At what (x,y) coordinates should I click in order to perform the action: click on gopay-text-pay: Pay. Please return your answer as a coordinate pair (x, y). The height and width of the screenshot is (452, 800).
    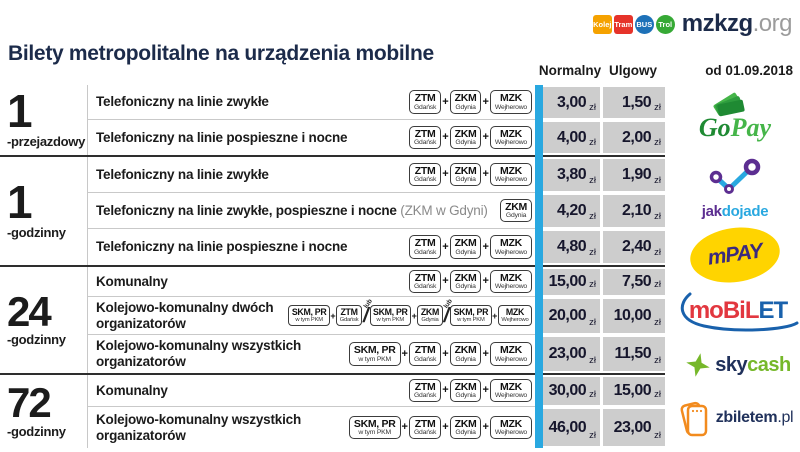
    Looking at the image, I should click on (751, 127).